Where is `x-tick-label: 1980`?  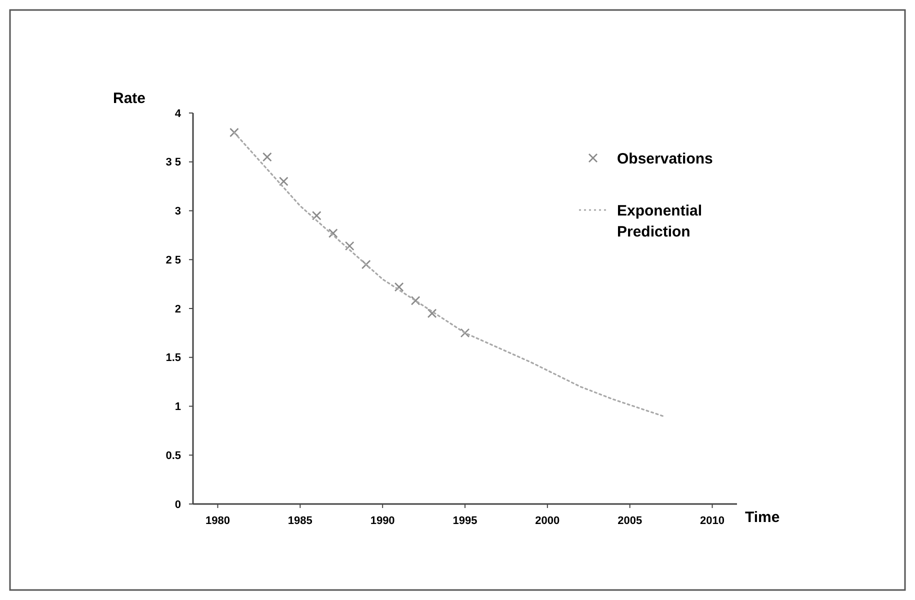
x-tick-label: 1980 is located at coordinates (217, 521).